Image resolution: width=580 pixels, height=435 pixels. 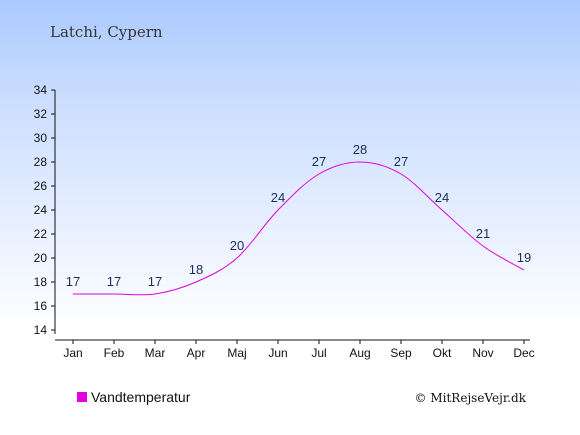 I want to click on x-tick-label: Mar, so click(x=155, y=353).